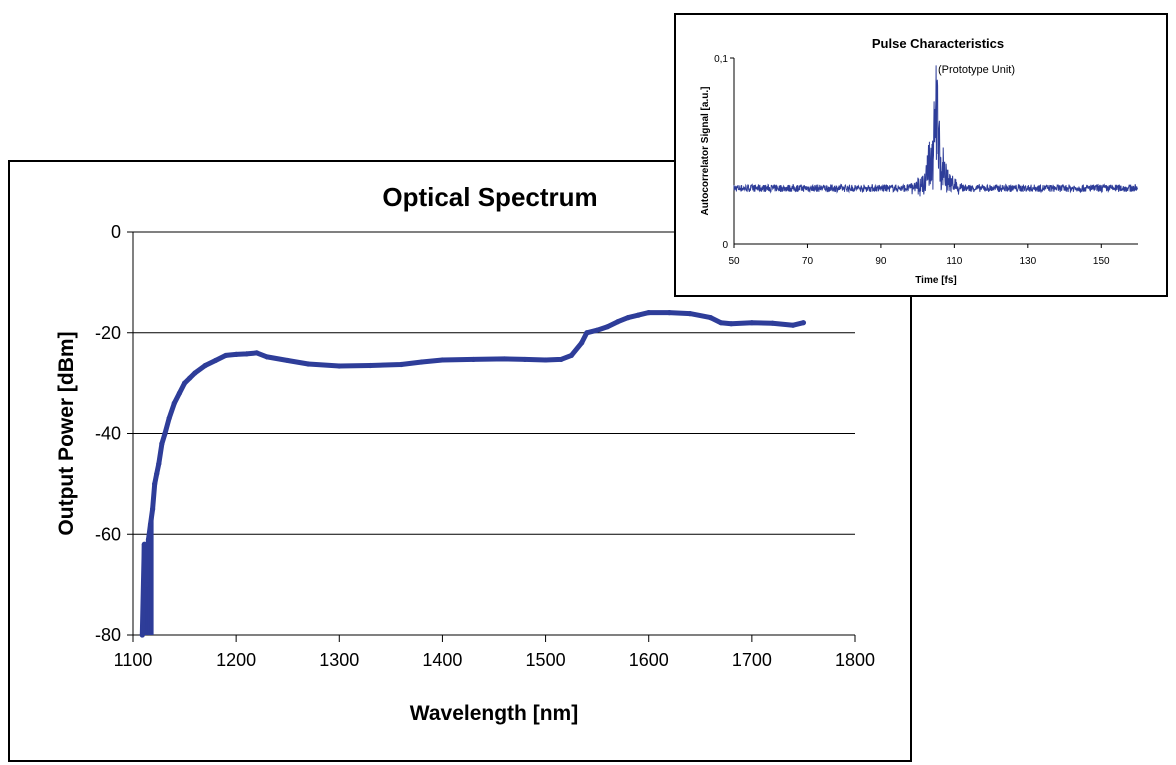 The height and width of the screenshot is (765, 1176). Describe the element at coordinates (935, 131) in the screenshot. I see `pulse-trace` at that location.